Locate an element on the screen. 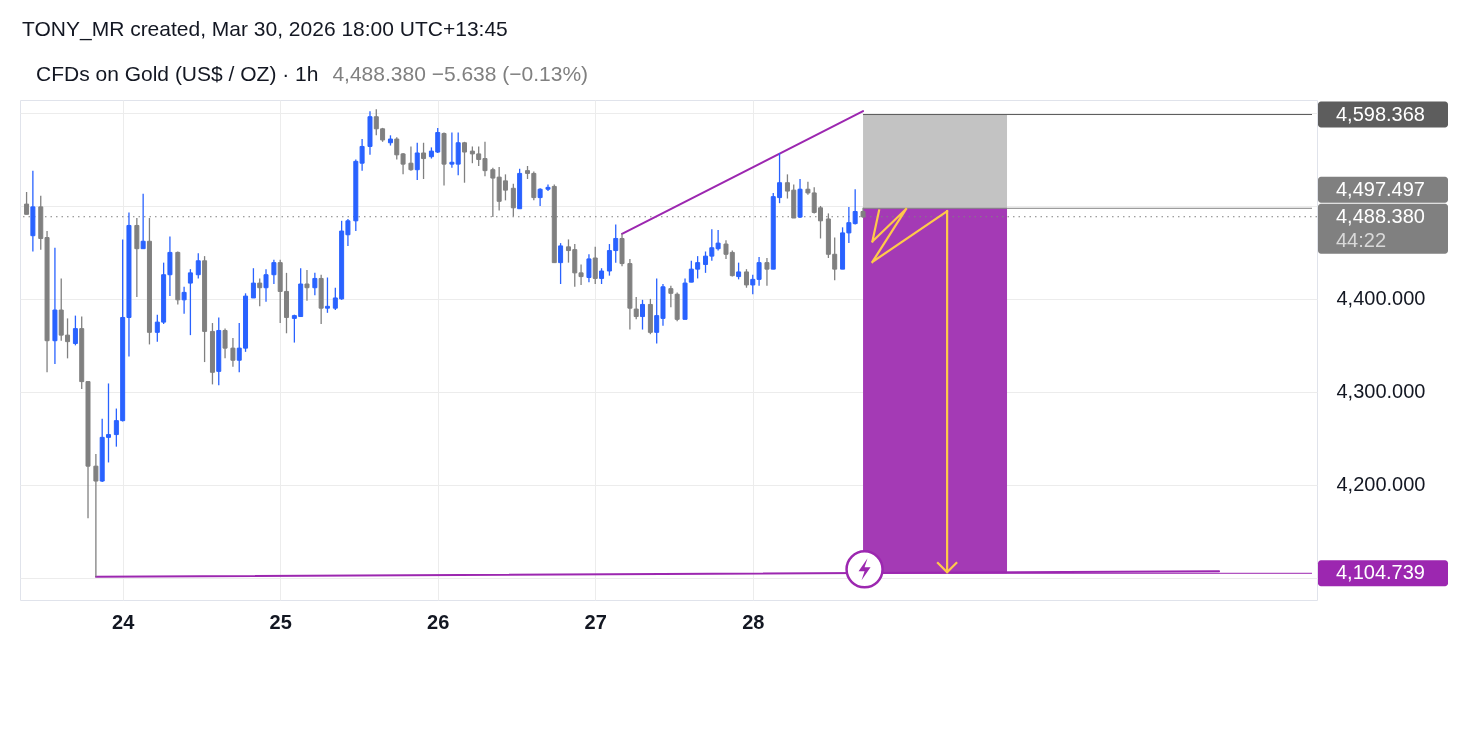  ref-line-label: 4,488.380 is located at coordinates (1380, 215).